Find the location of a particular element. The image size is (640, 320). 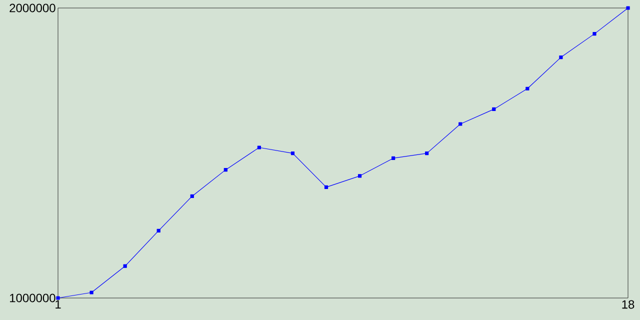

x-tick-label: 1 is located at coordinates (58, 304).